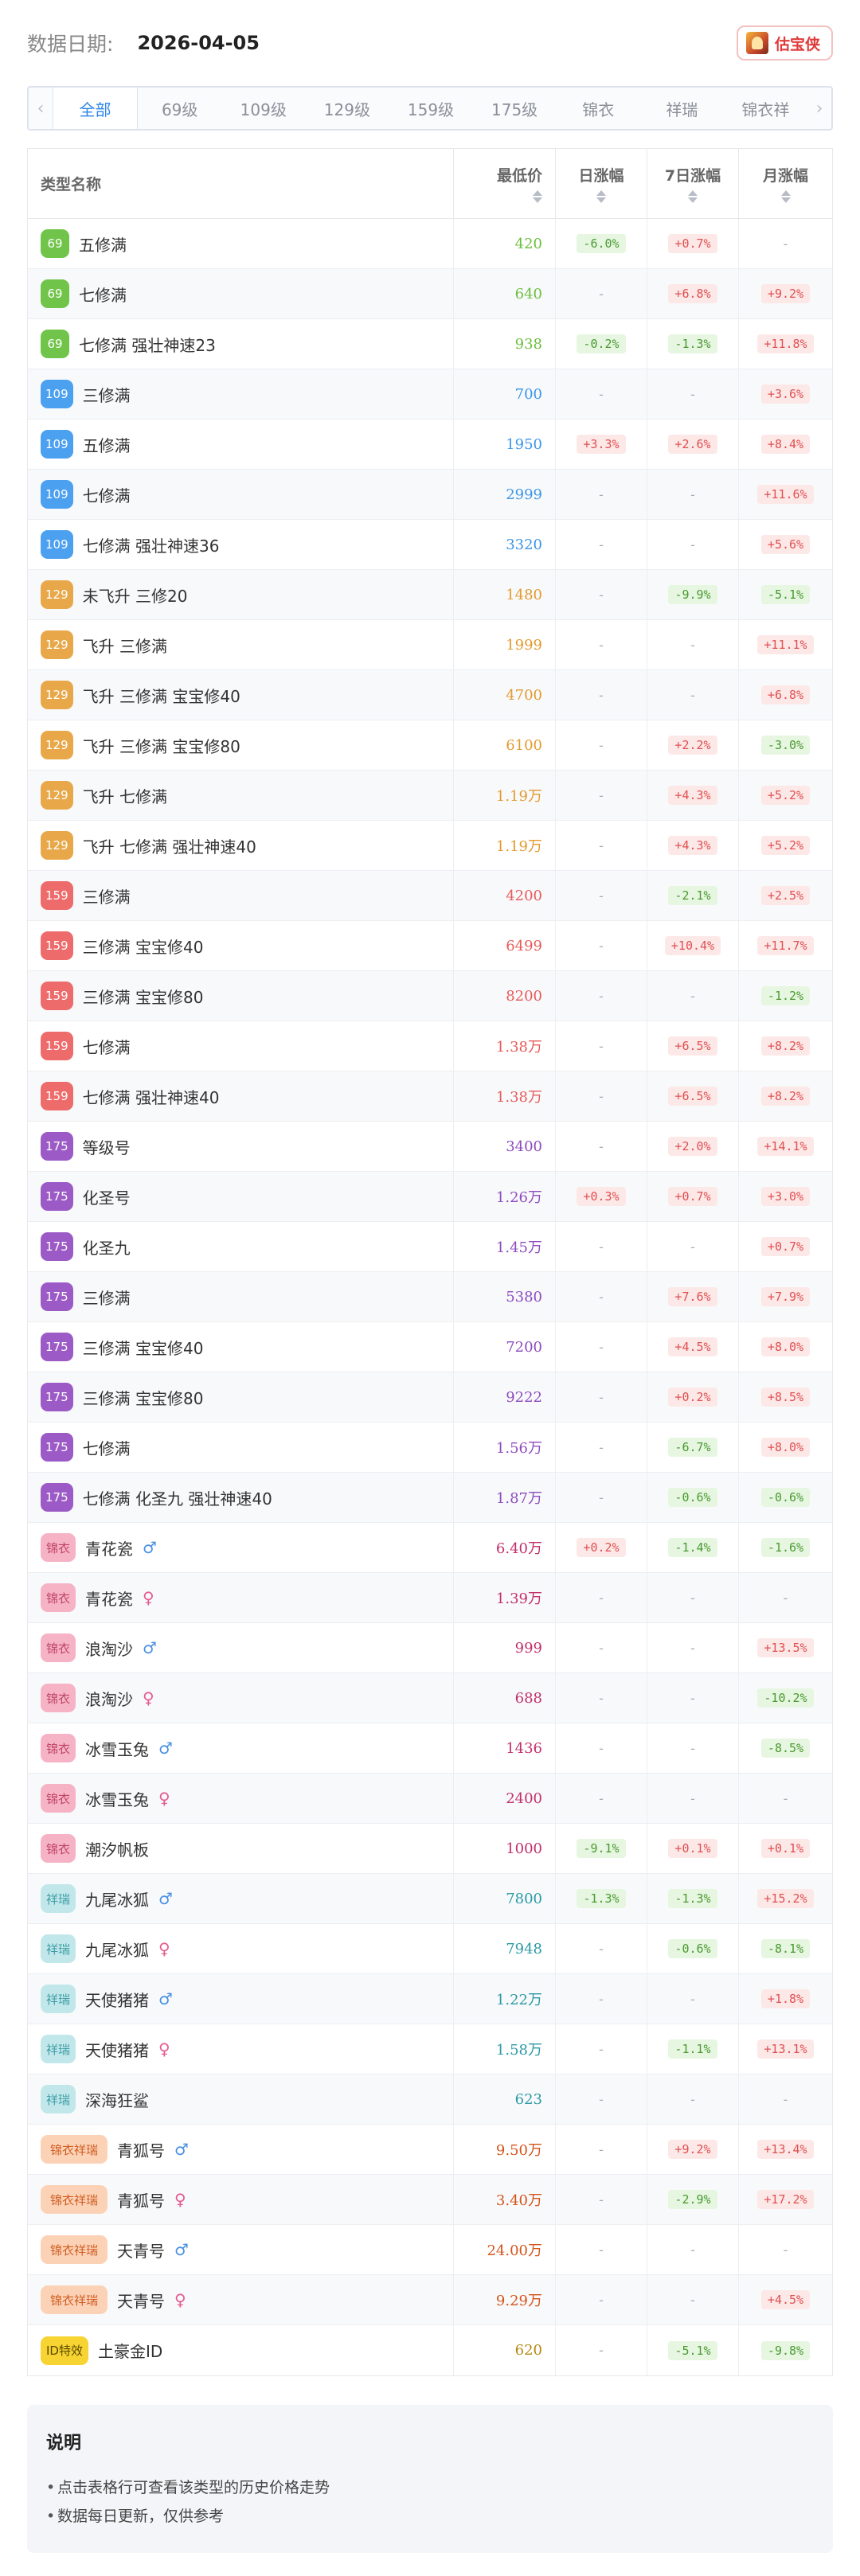 The height and width of the screenshot is (2576, 860). Describe the element at coordinates (765, 109) in the screenshot. I see `tab-item: 锦衣祥` at that location.